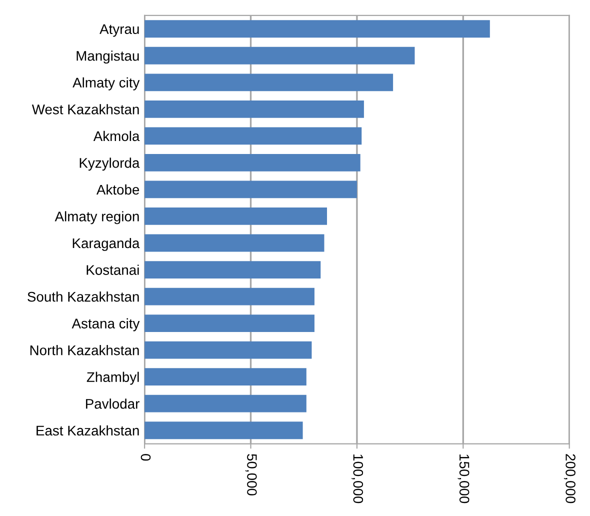 Image resolution: width=590 pixels, height=516 pixels. What do you see at coordinates (570, 479) in the screenshot?
I see `x-tick-label: 200,000` at bounding box center [570, 479].